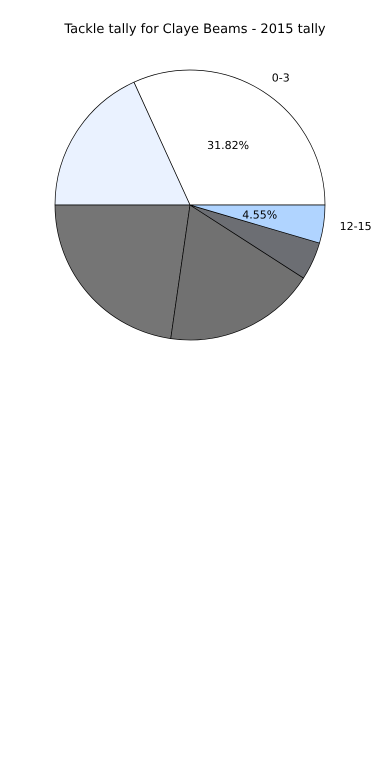 This screenshot has width=390, height=780. What do you see at coordinates (260, 215) in the screenshot?
I see `data-label: 4.55%` at bounding box center [260, 215].